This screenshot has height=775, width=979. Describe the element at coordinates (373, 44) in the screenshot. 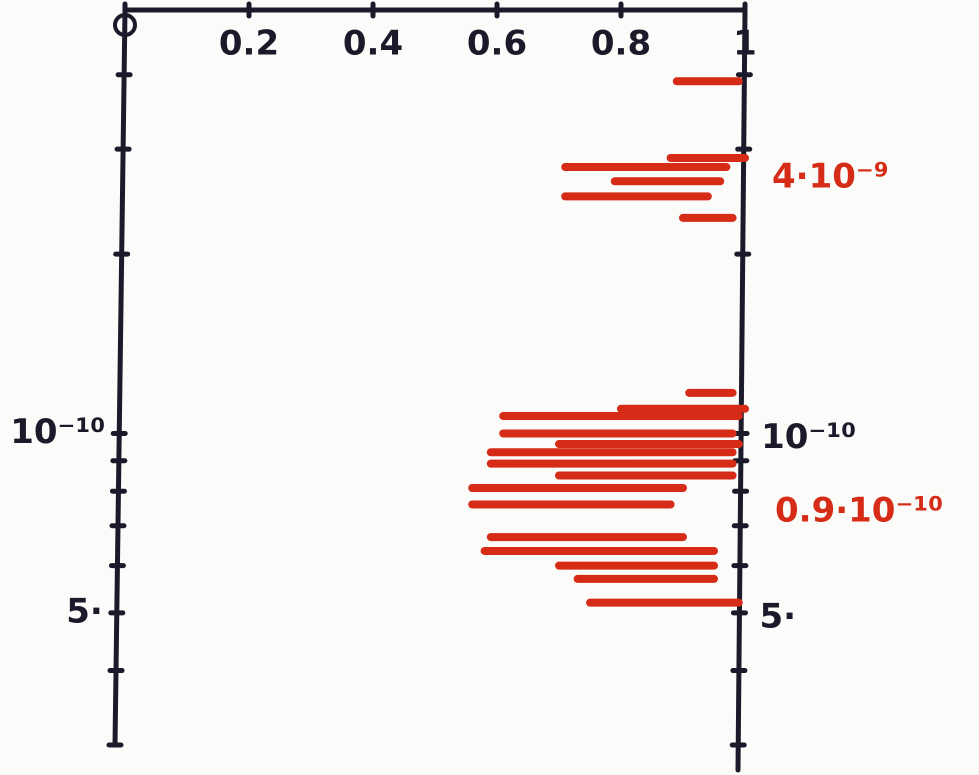

I see `x-tick-label: 0.4` at that location.